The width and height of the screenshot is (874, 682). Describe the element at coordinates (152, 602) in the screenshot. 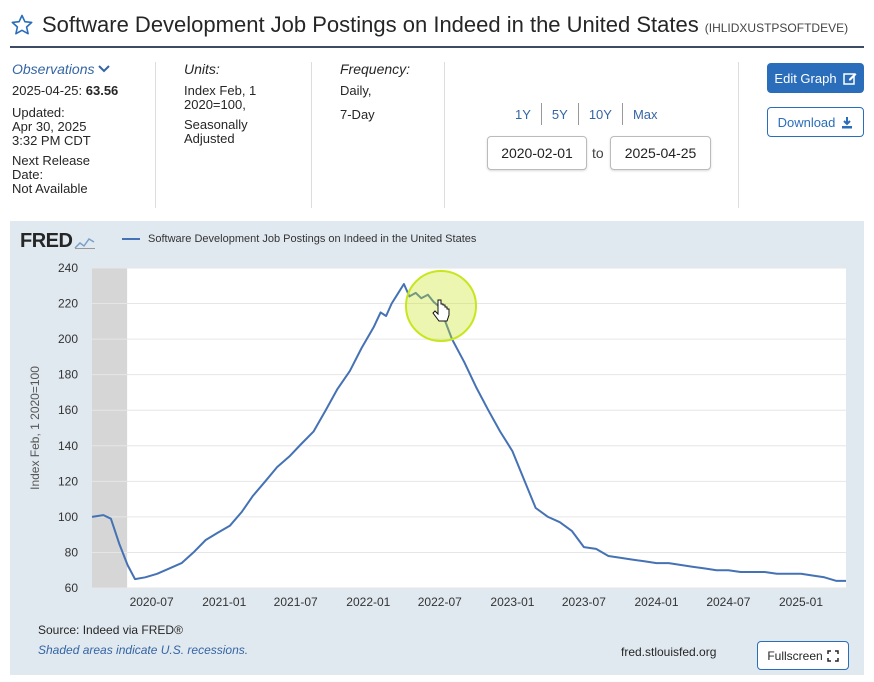

I see `x-tick-label: 2020-07` at that location.